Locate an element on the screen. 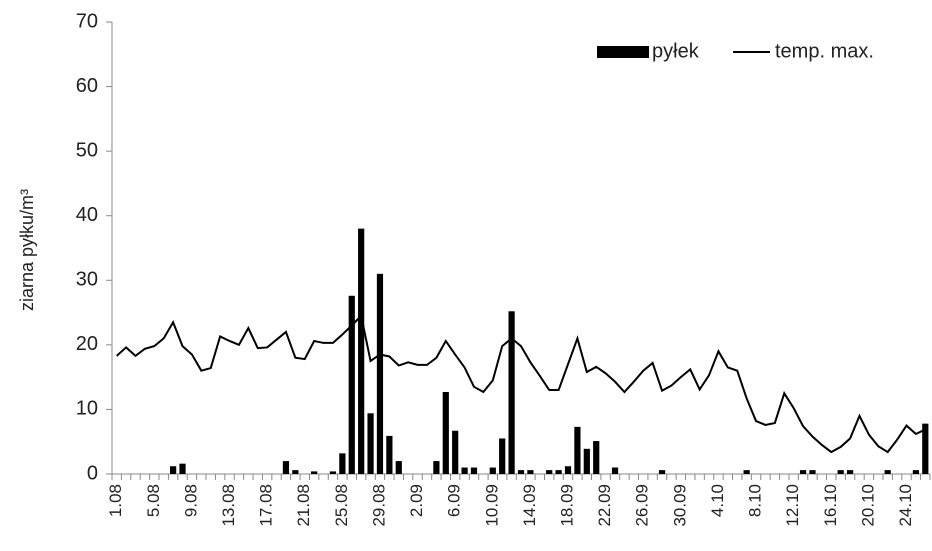 The width and height of the screenshot is (932, 551). y-tick-label: 40 is located at coordinates (87, 215).